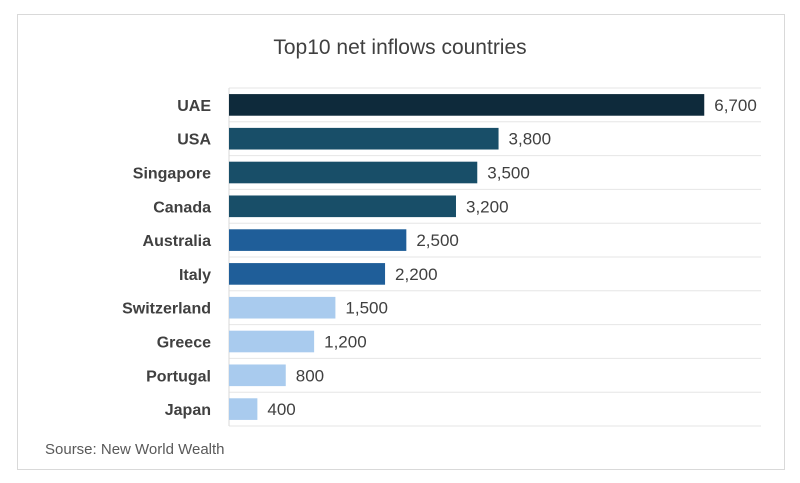  Describe the element at coordinates (282, 307) in the screenshot. I see `bar-switzerland` at that location.